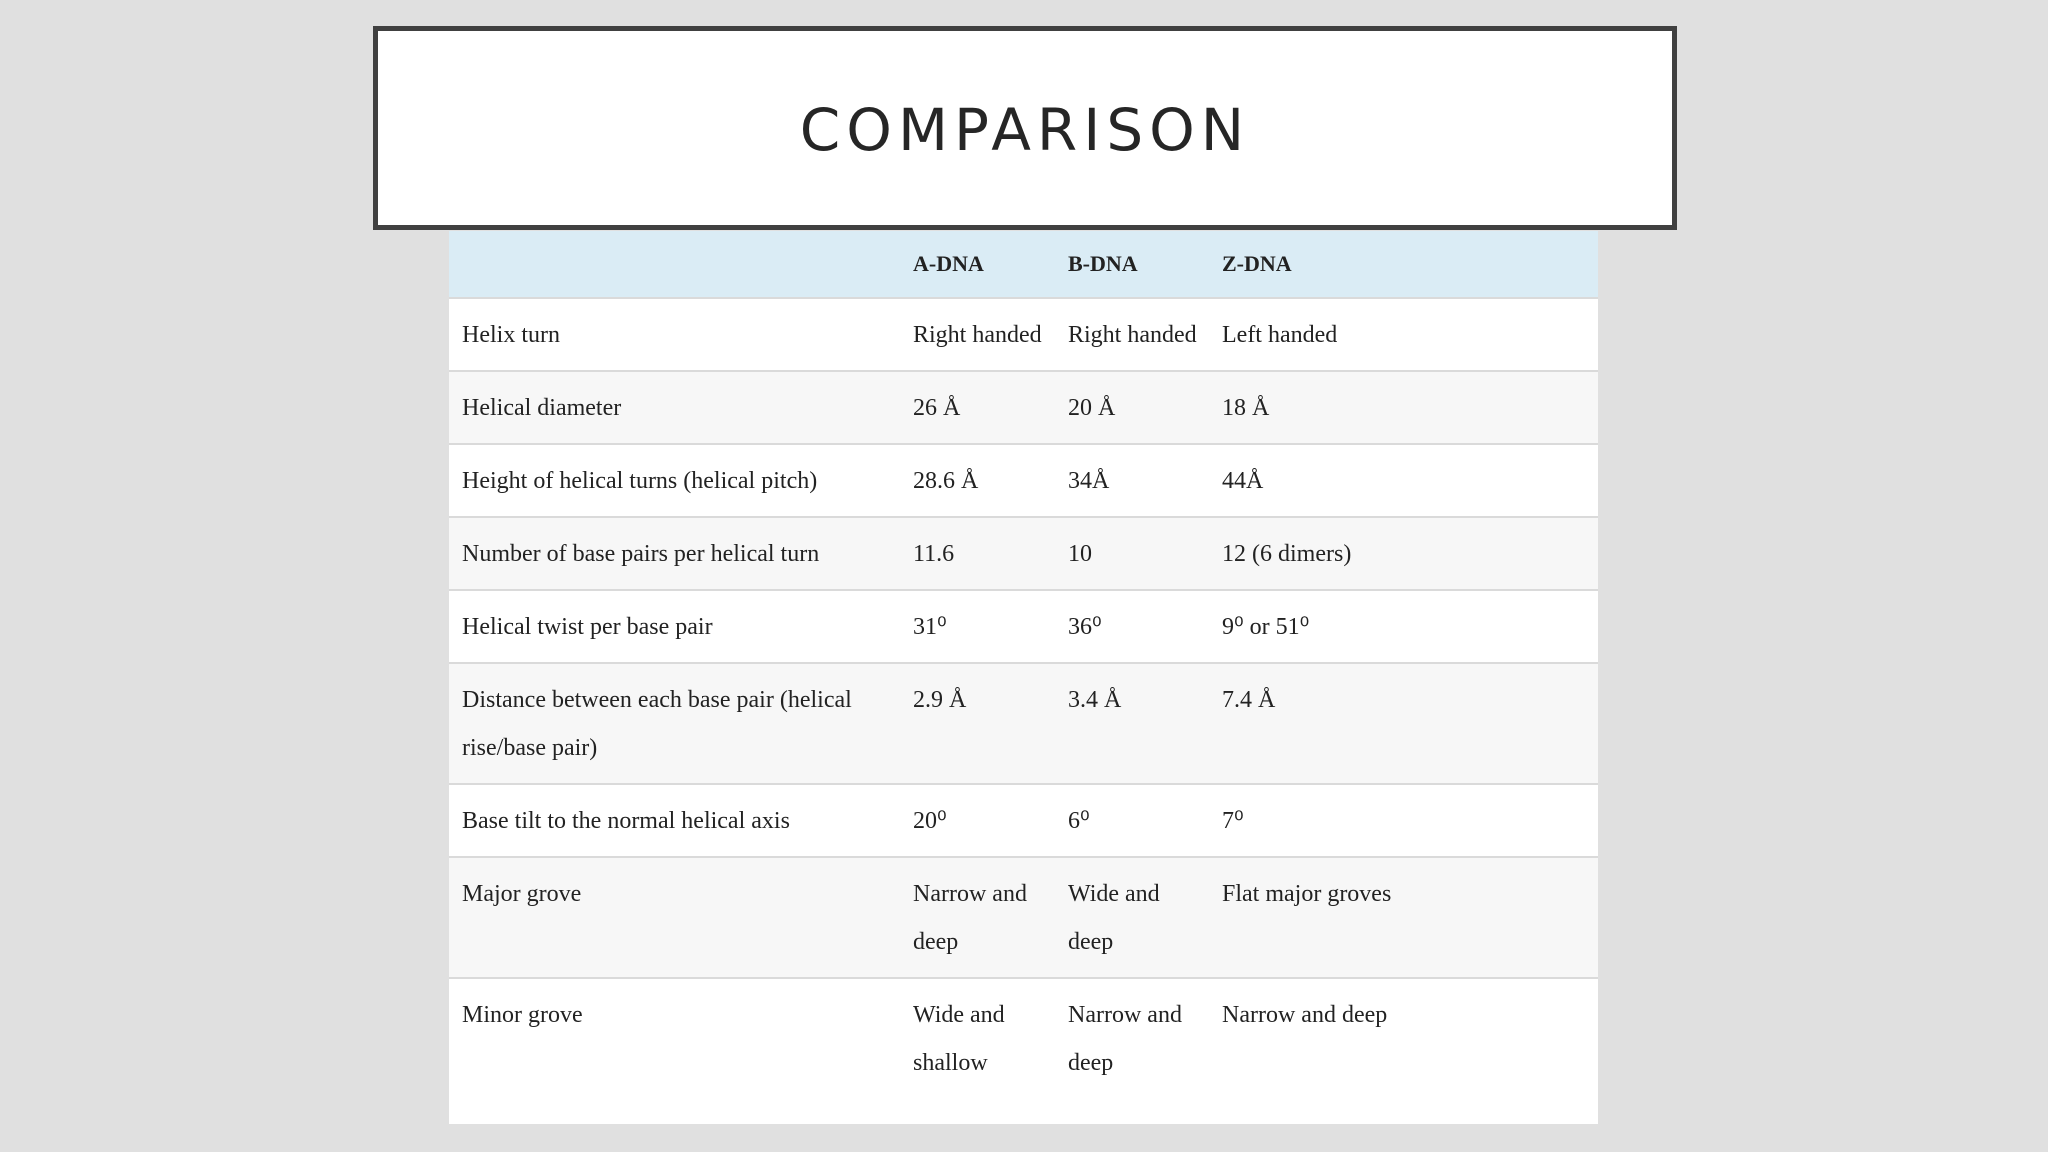 The image size is (2048, 1152). Describe the element at coordinates (522, 894) in the screenshot. I see `row-label: Major grove` at that location.